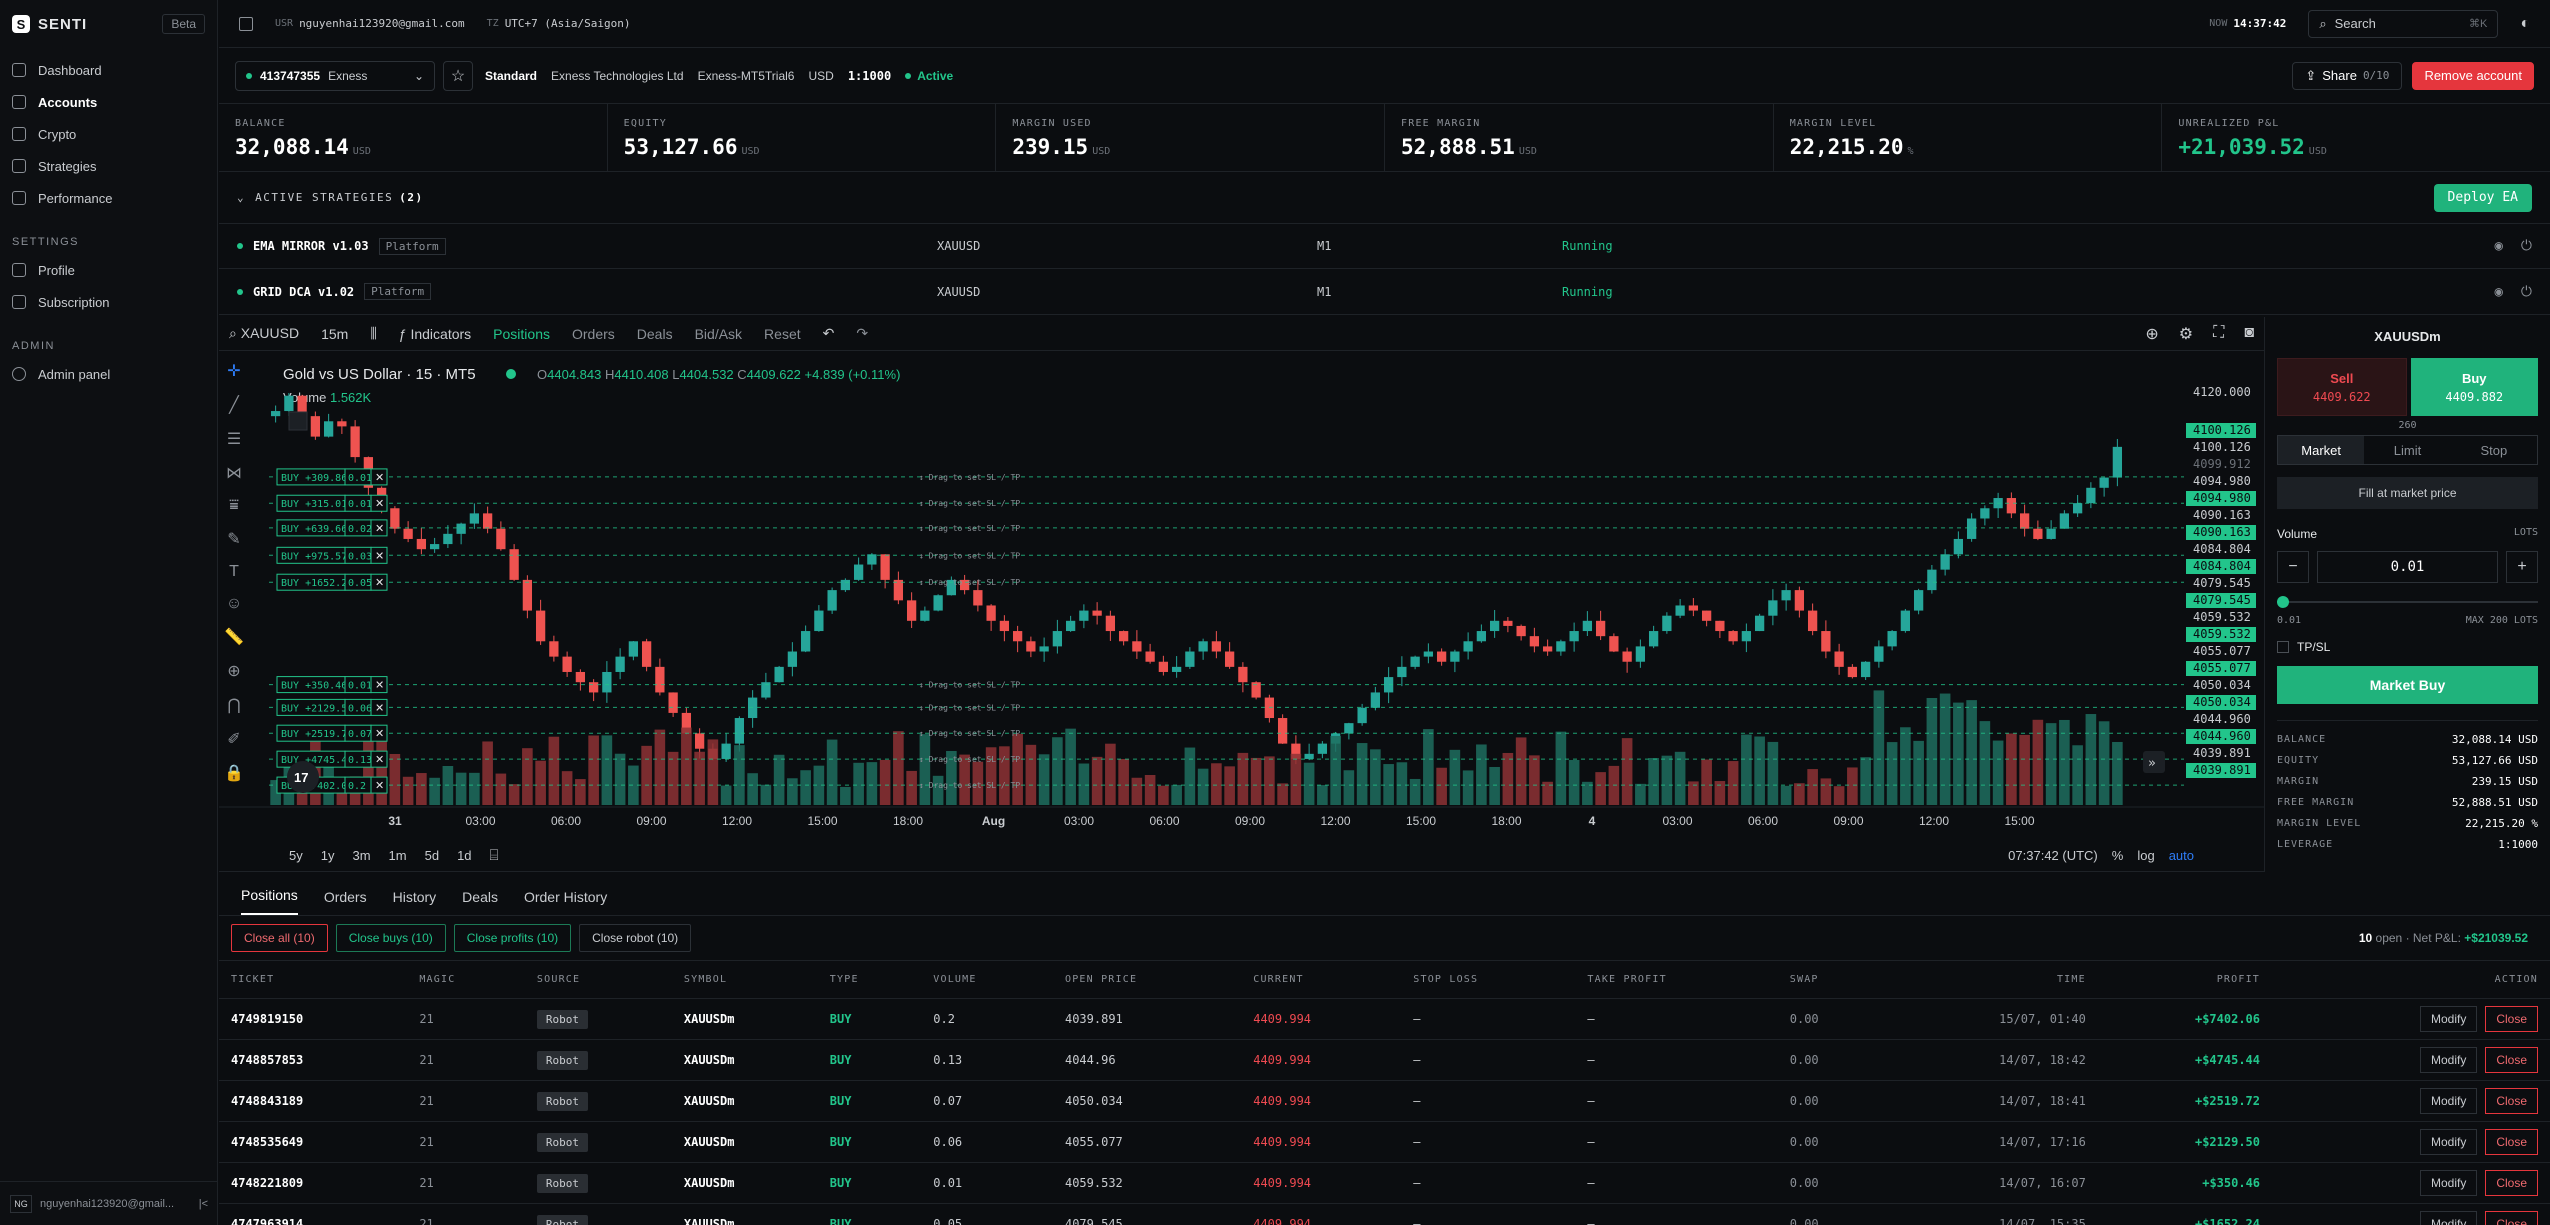 This screenshot has height=1225, width=2550. What do you see at coordinates (480, 897) in the screenshot?
I see `tab-deals: Deals` at bounding box center [480, 897].